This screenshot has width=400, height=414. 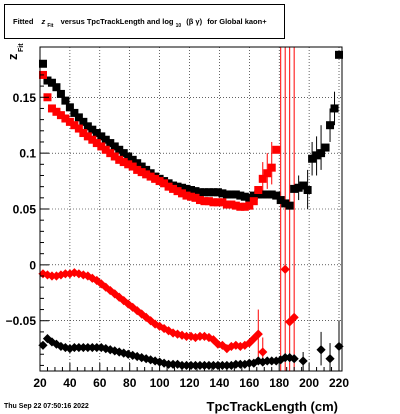 I want to click on y-tick-label: 0.15, so click(x=25, y=98).